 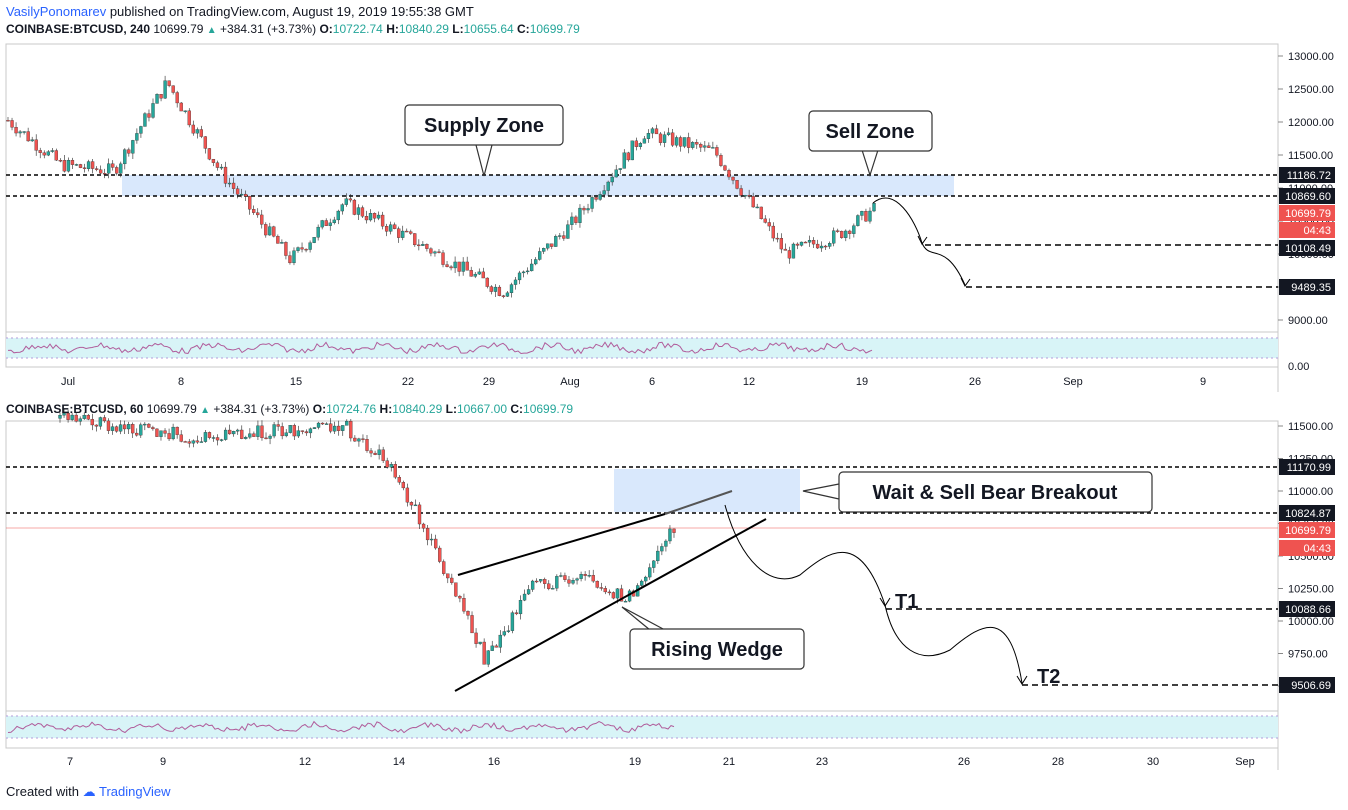 What do you see at coordinates (870, 131) in the screenshot?
I see `sell-zone-callout-box` at bounding box center [870, 131].